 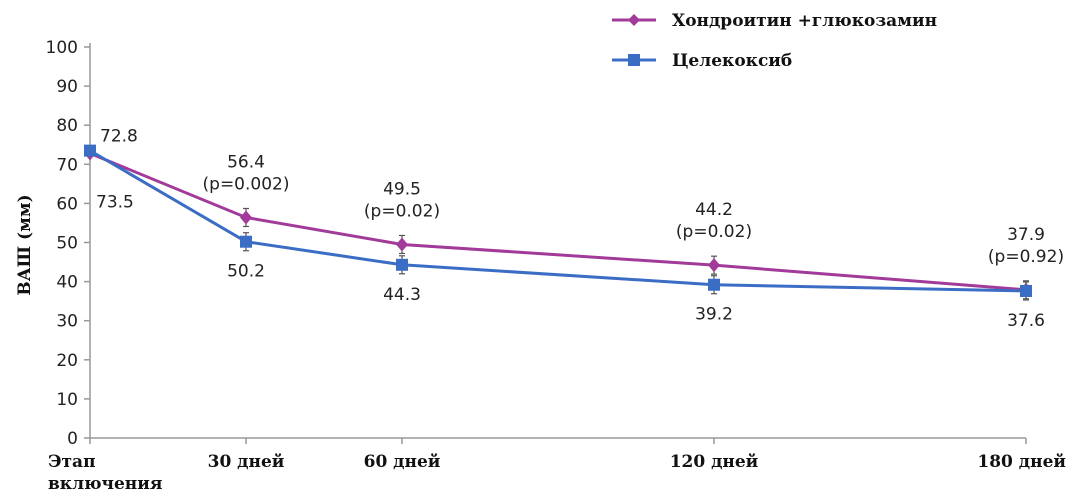 I want to click on data-label: 56.4 (p=0.002), so click(x=246, y=173).